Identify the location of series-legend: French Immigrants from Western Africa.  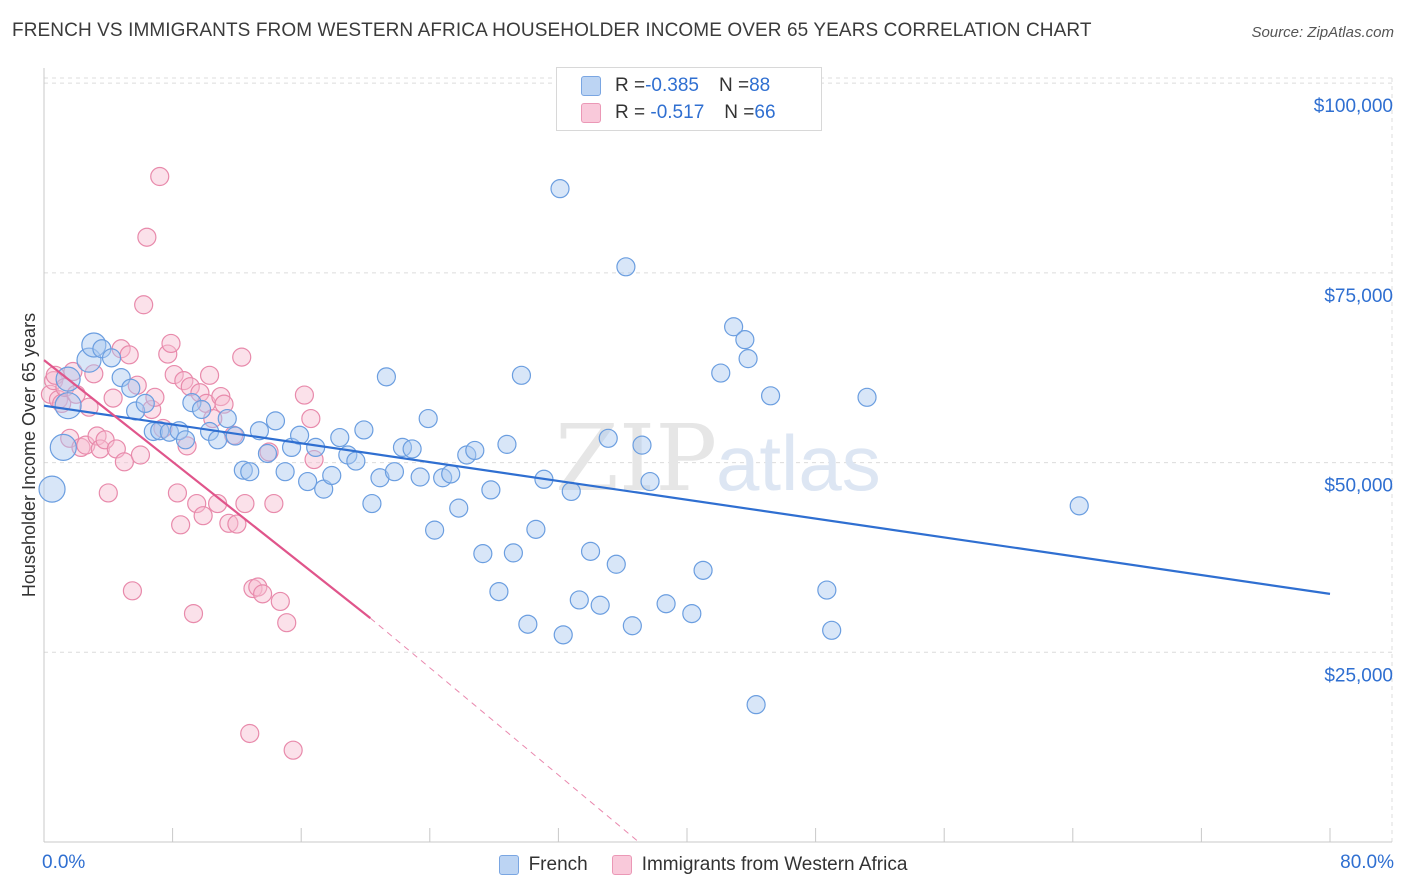
(703, 865).